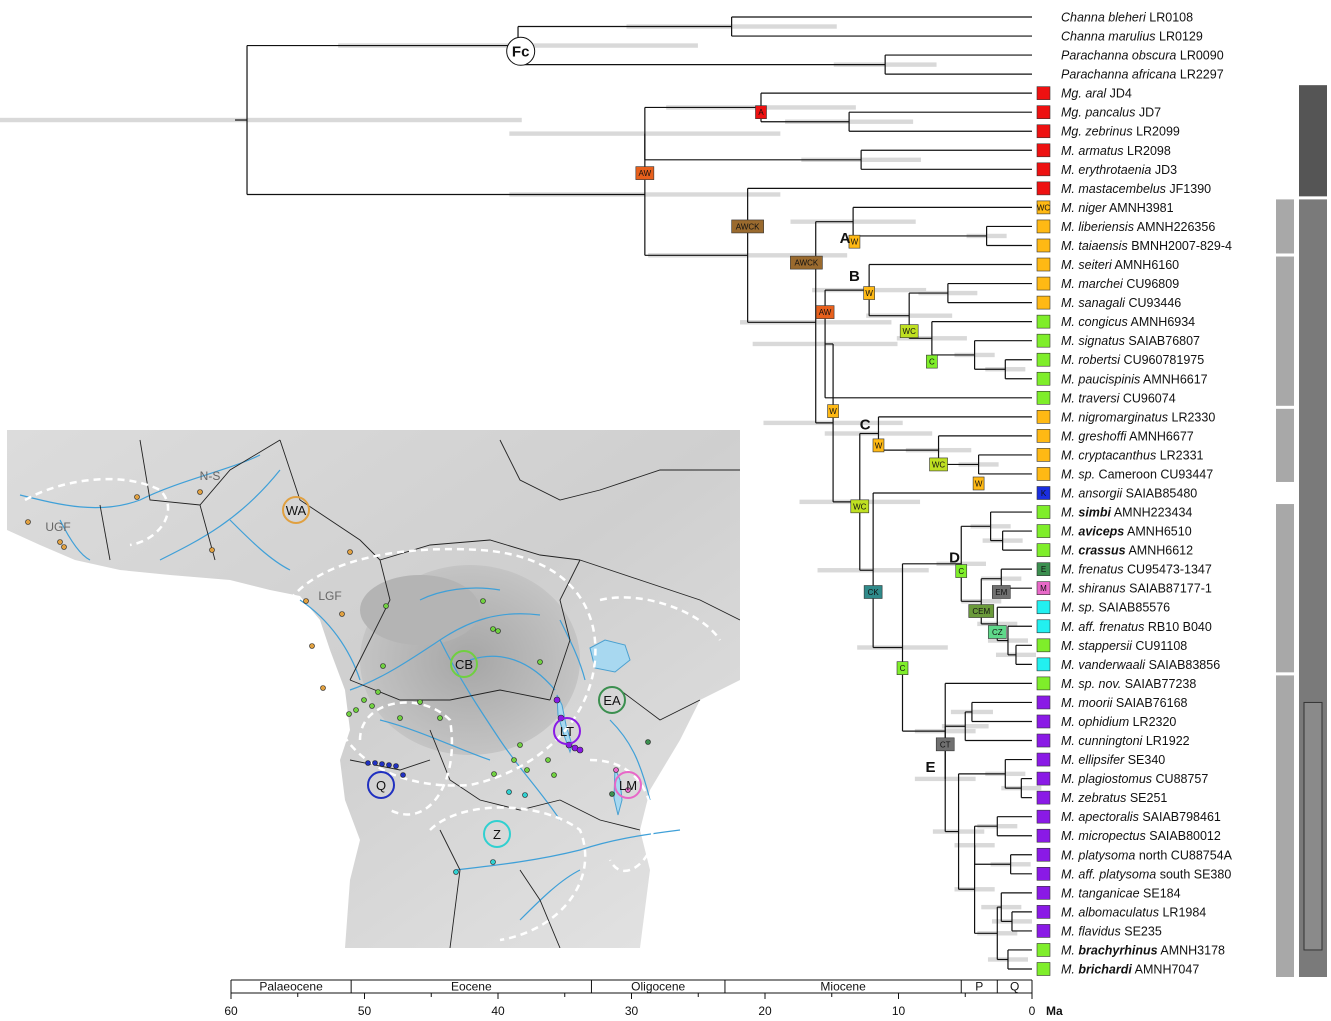  I want to click on node-area-code: AWCK, so click(748, 226).